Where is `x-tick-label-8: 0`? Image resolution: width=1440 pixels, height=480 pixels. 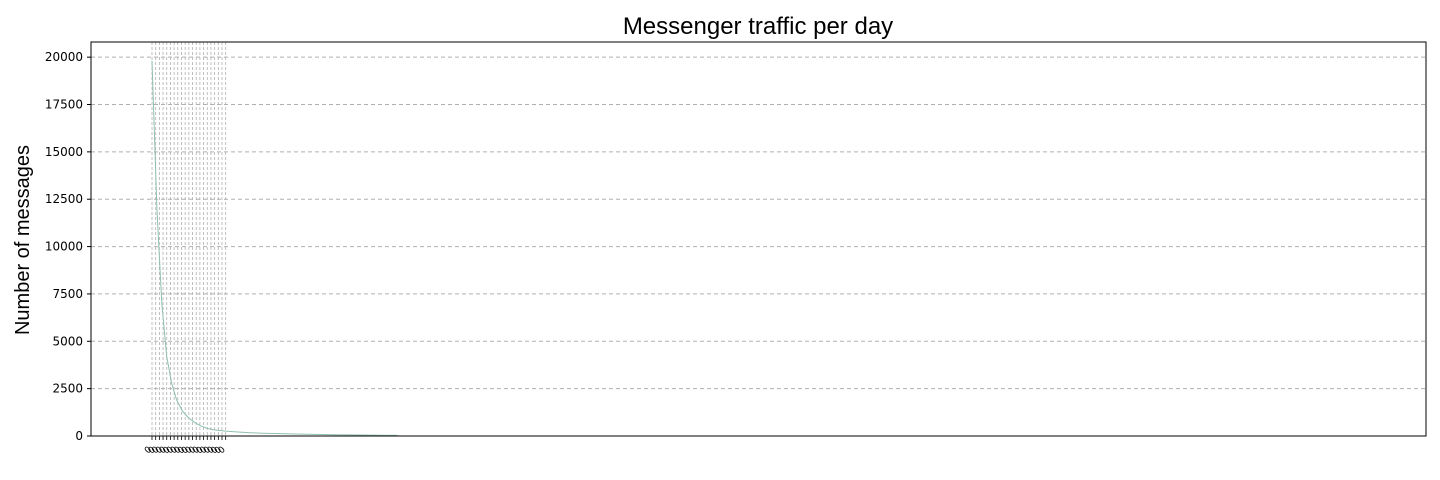
x-tick-label-8: 0 is located at coordinates (177, 450).